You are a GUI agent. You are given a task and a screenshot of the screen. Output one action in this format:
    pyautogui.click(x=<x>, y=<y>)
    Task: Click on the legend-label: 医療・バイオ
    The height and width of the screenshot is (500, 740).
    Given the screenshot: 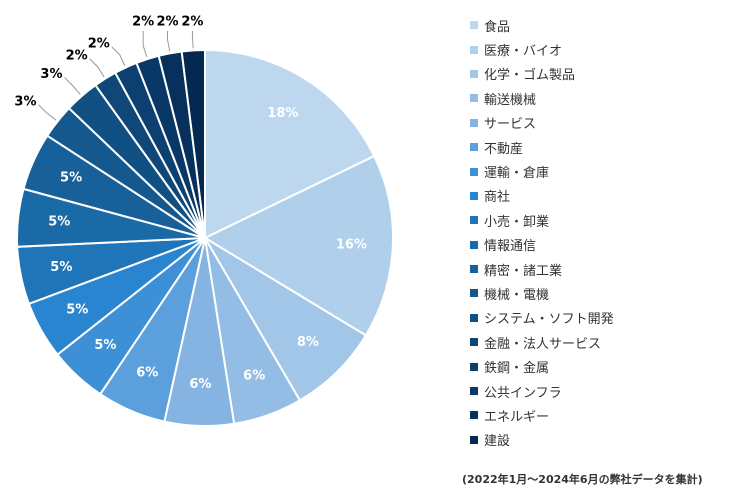 What is the action you would take?
    pyautogui.click(x=523, y=52)
    